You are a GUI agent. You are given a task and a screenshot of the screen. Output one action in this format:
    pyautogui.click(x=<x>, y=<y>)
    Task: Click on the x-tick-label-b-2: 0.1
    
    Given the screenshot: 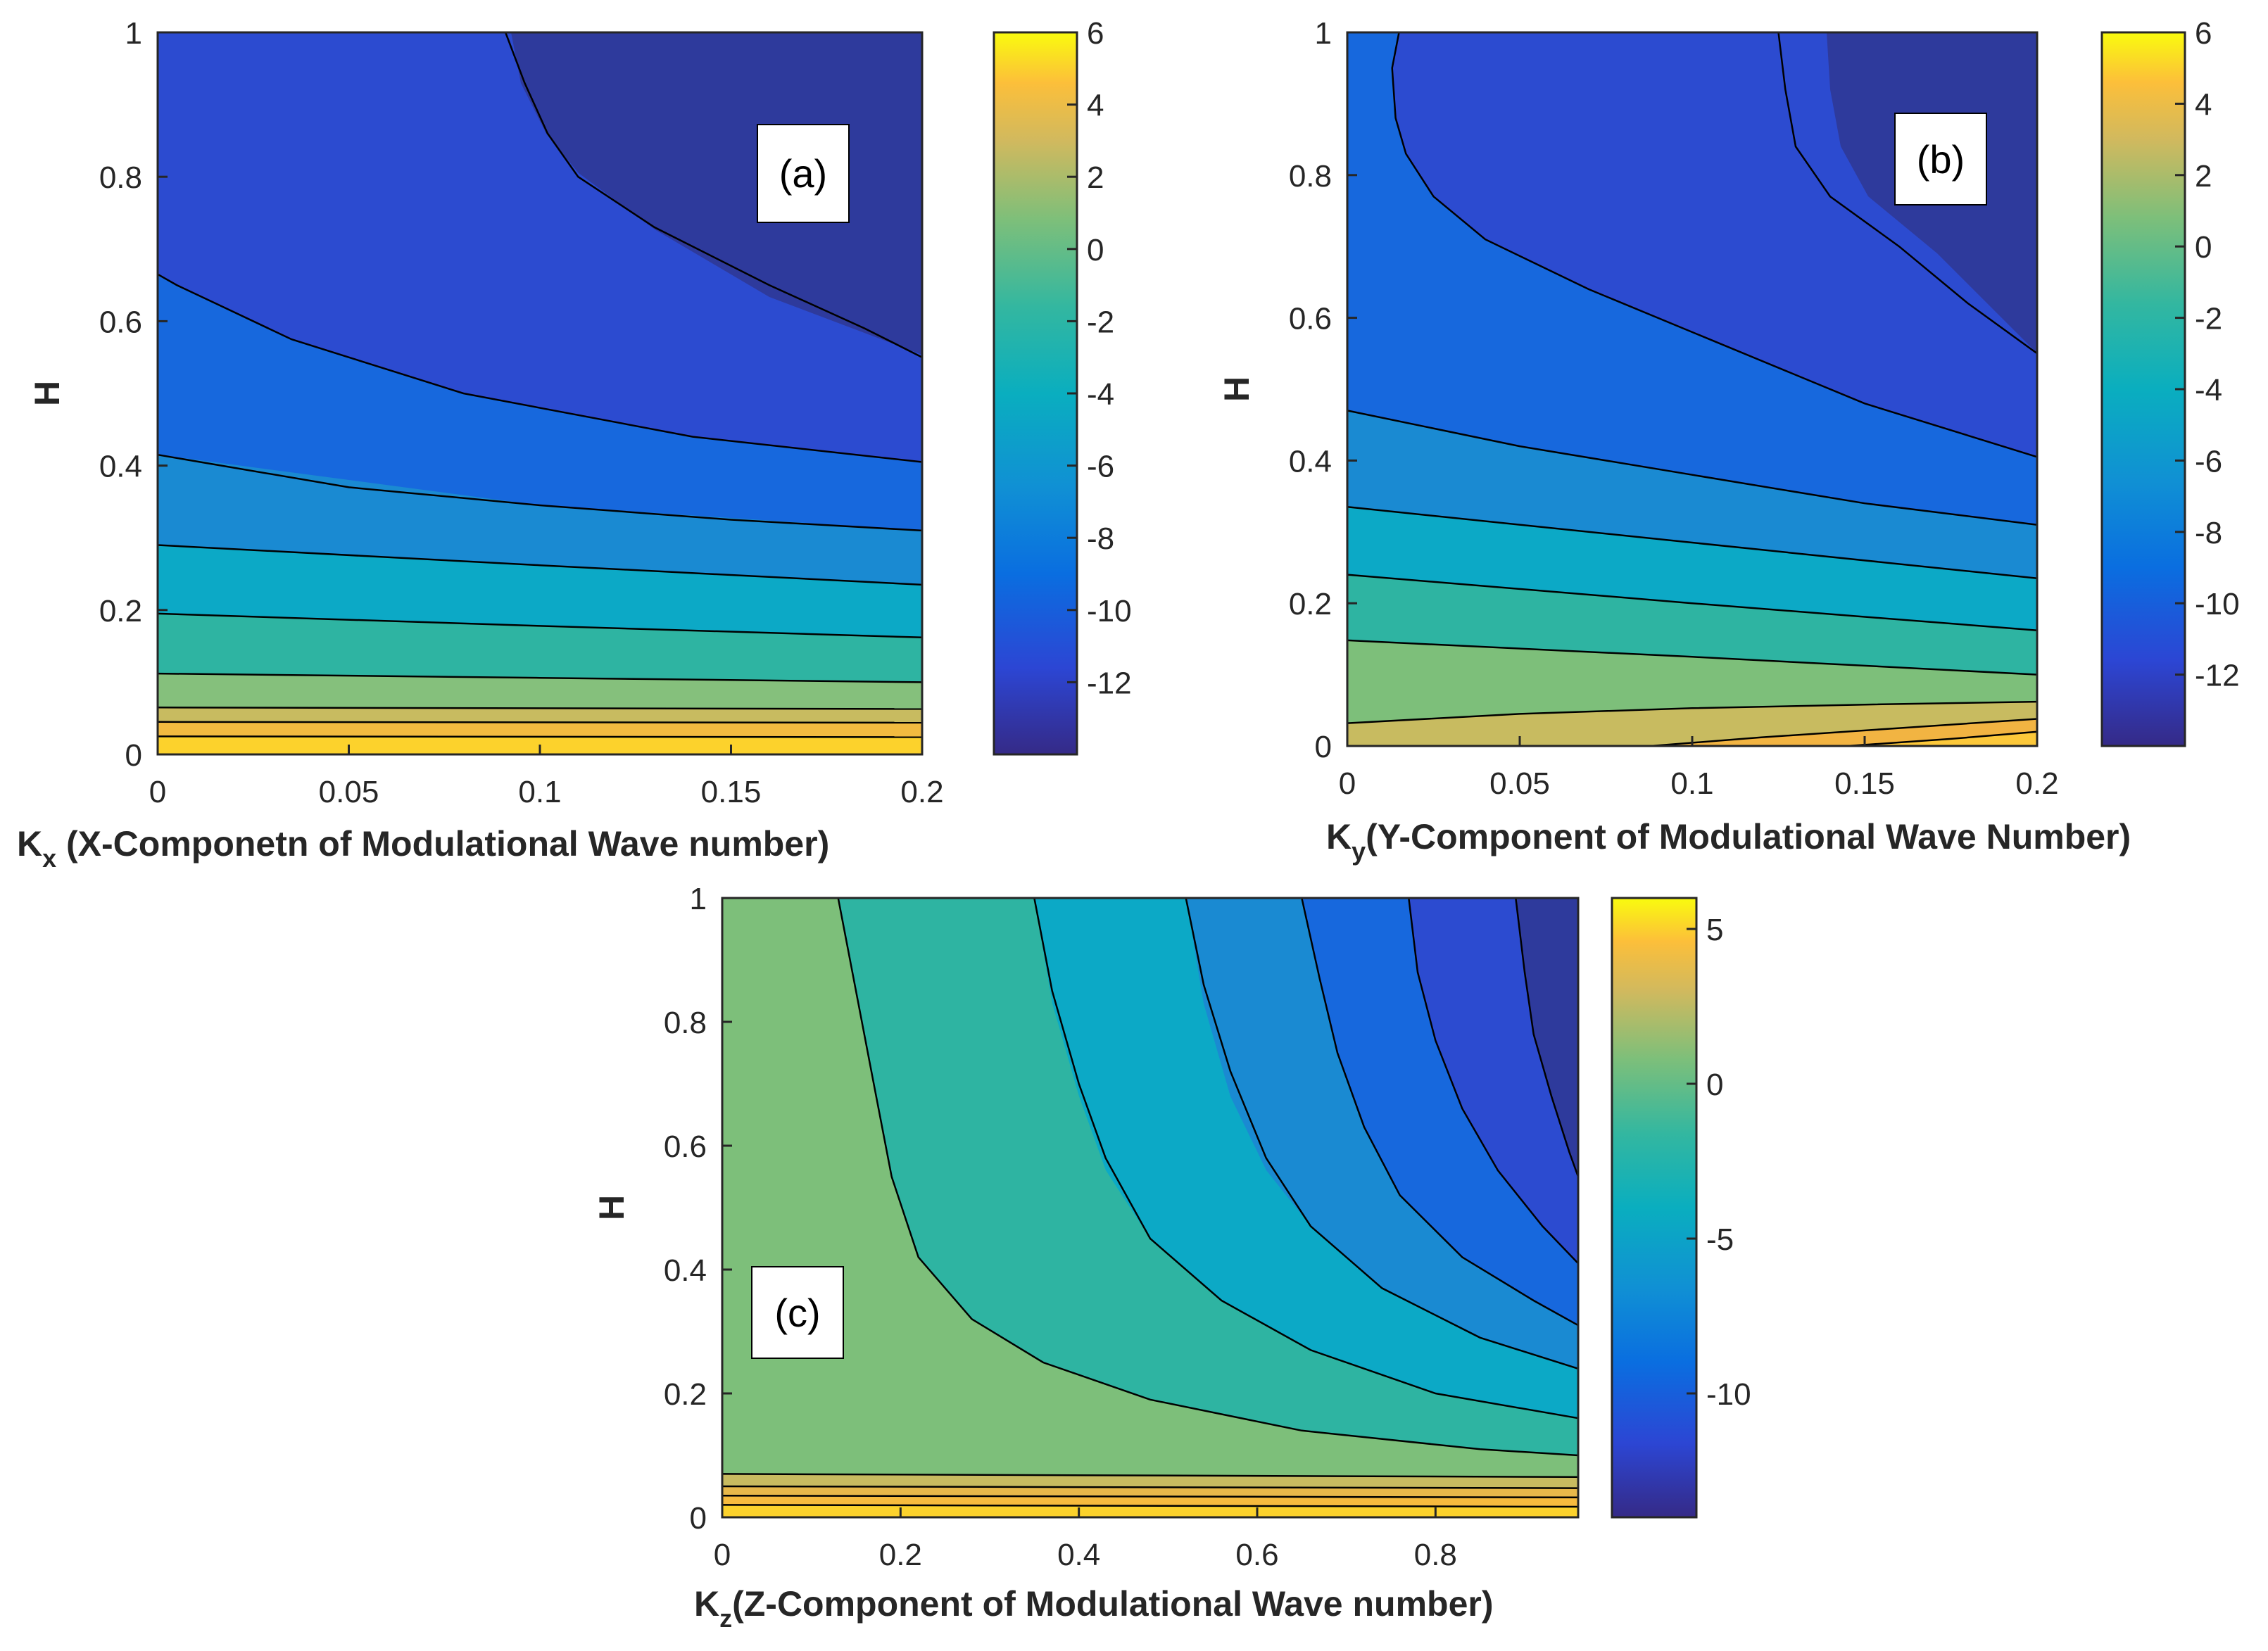 What is the action you would take?
    pyautogui.click(x=1691, y=783)
    